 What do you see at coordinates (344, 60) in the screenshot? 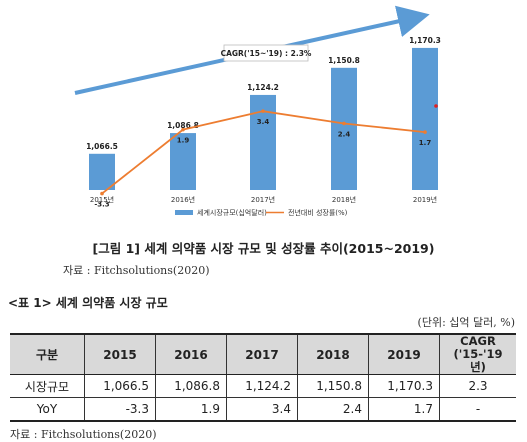
I see `bar-value-label: 1,150.8` at bounding box center [344, 60].